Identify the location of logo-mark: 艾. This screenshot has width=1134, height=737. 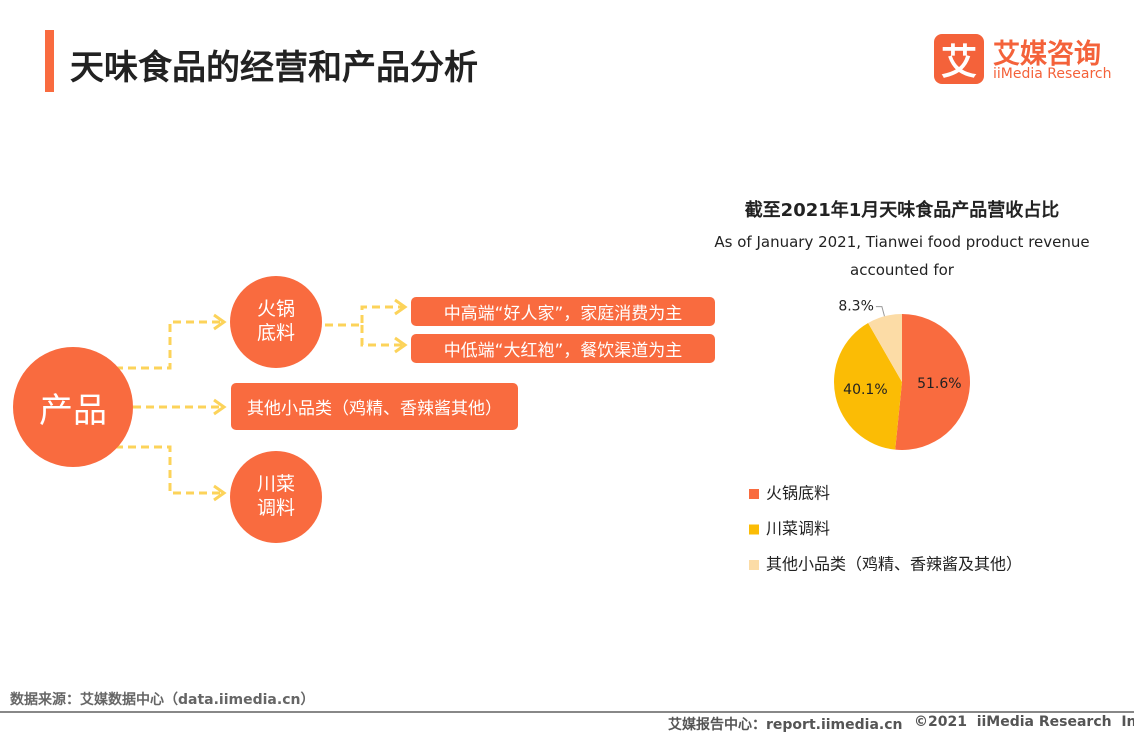
(959, 59).